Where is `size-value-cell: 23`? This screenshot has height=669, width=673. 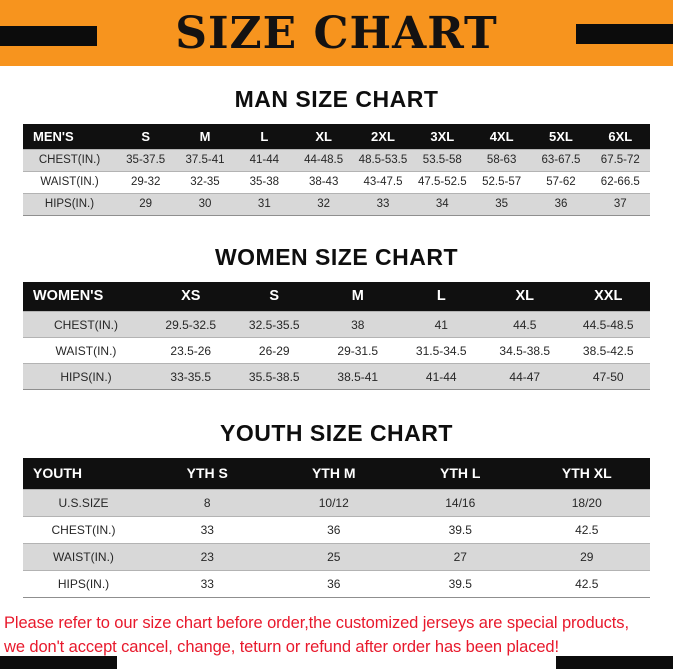 size-value-cell: 23 is located at coordinates (207, 556).